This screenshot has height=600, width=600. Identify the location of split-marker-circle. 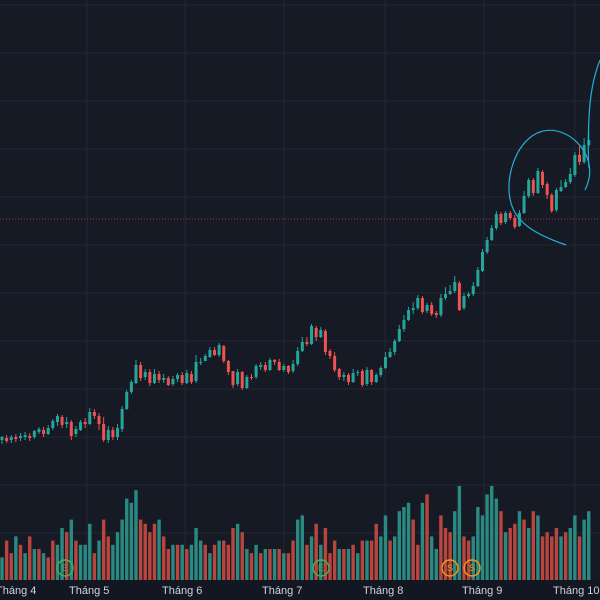
(472, 568).